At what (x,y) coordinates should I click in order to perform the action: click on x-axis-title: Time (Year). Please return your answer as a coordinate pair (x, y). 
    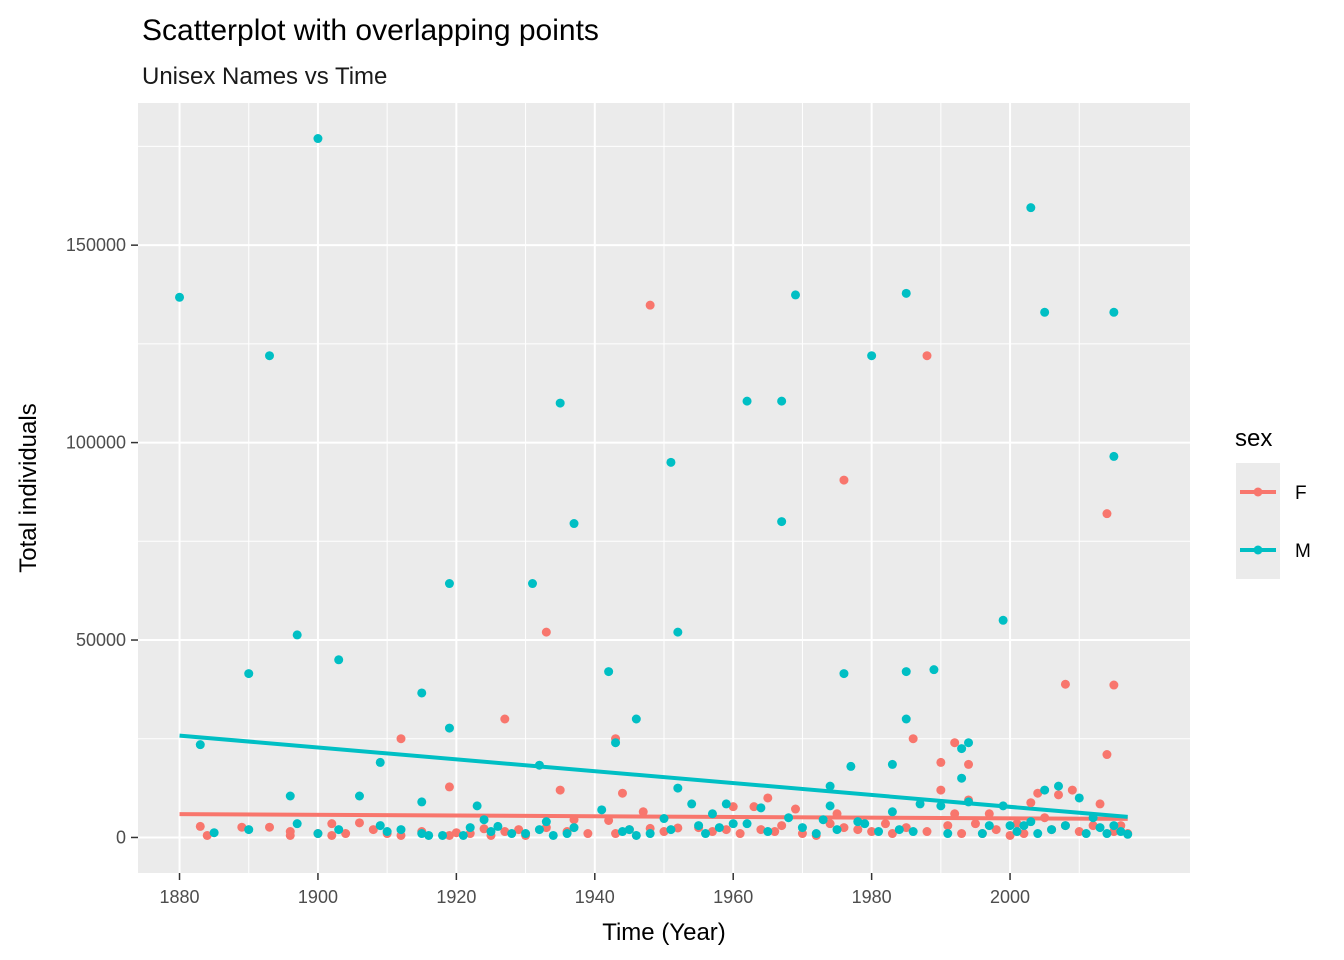
    Looking at the image, I should click on (664, 932).